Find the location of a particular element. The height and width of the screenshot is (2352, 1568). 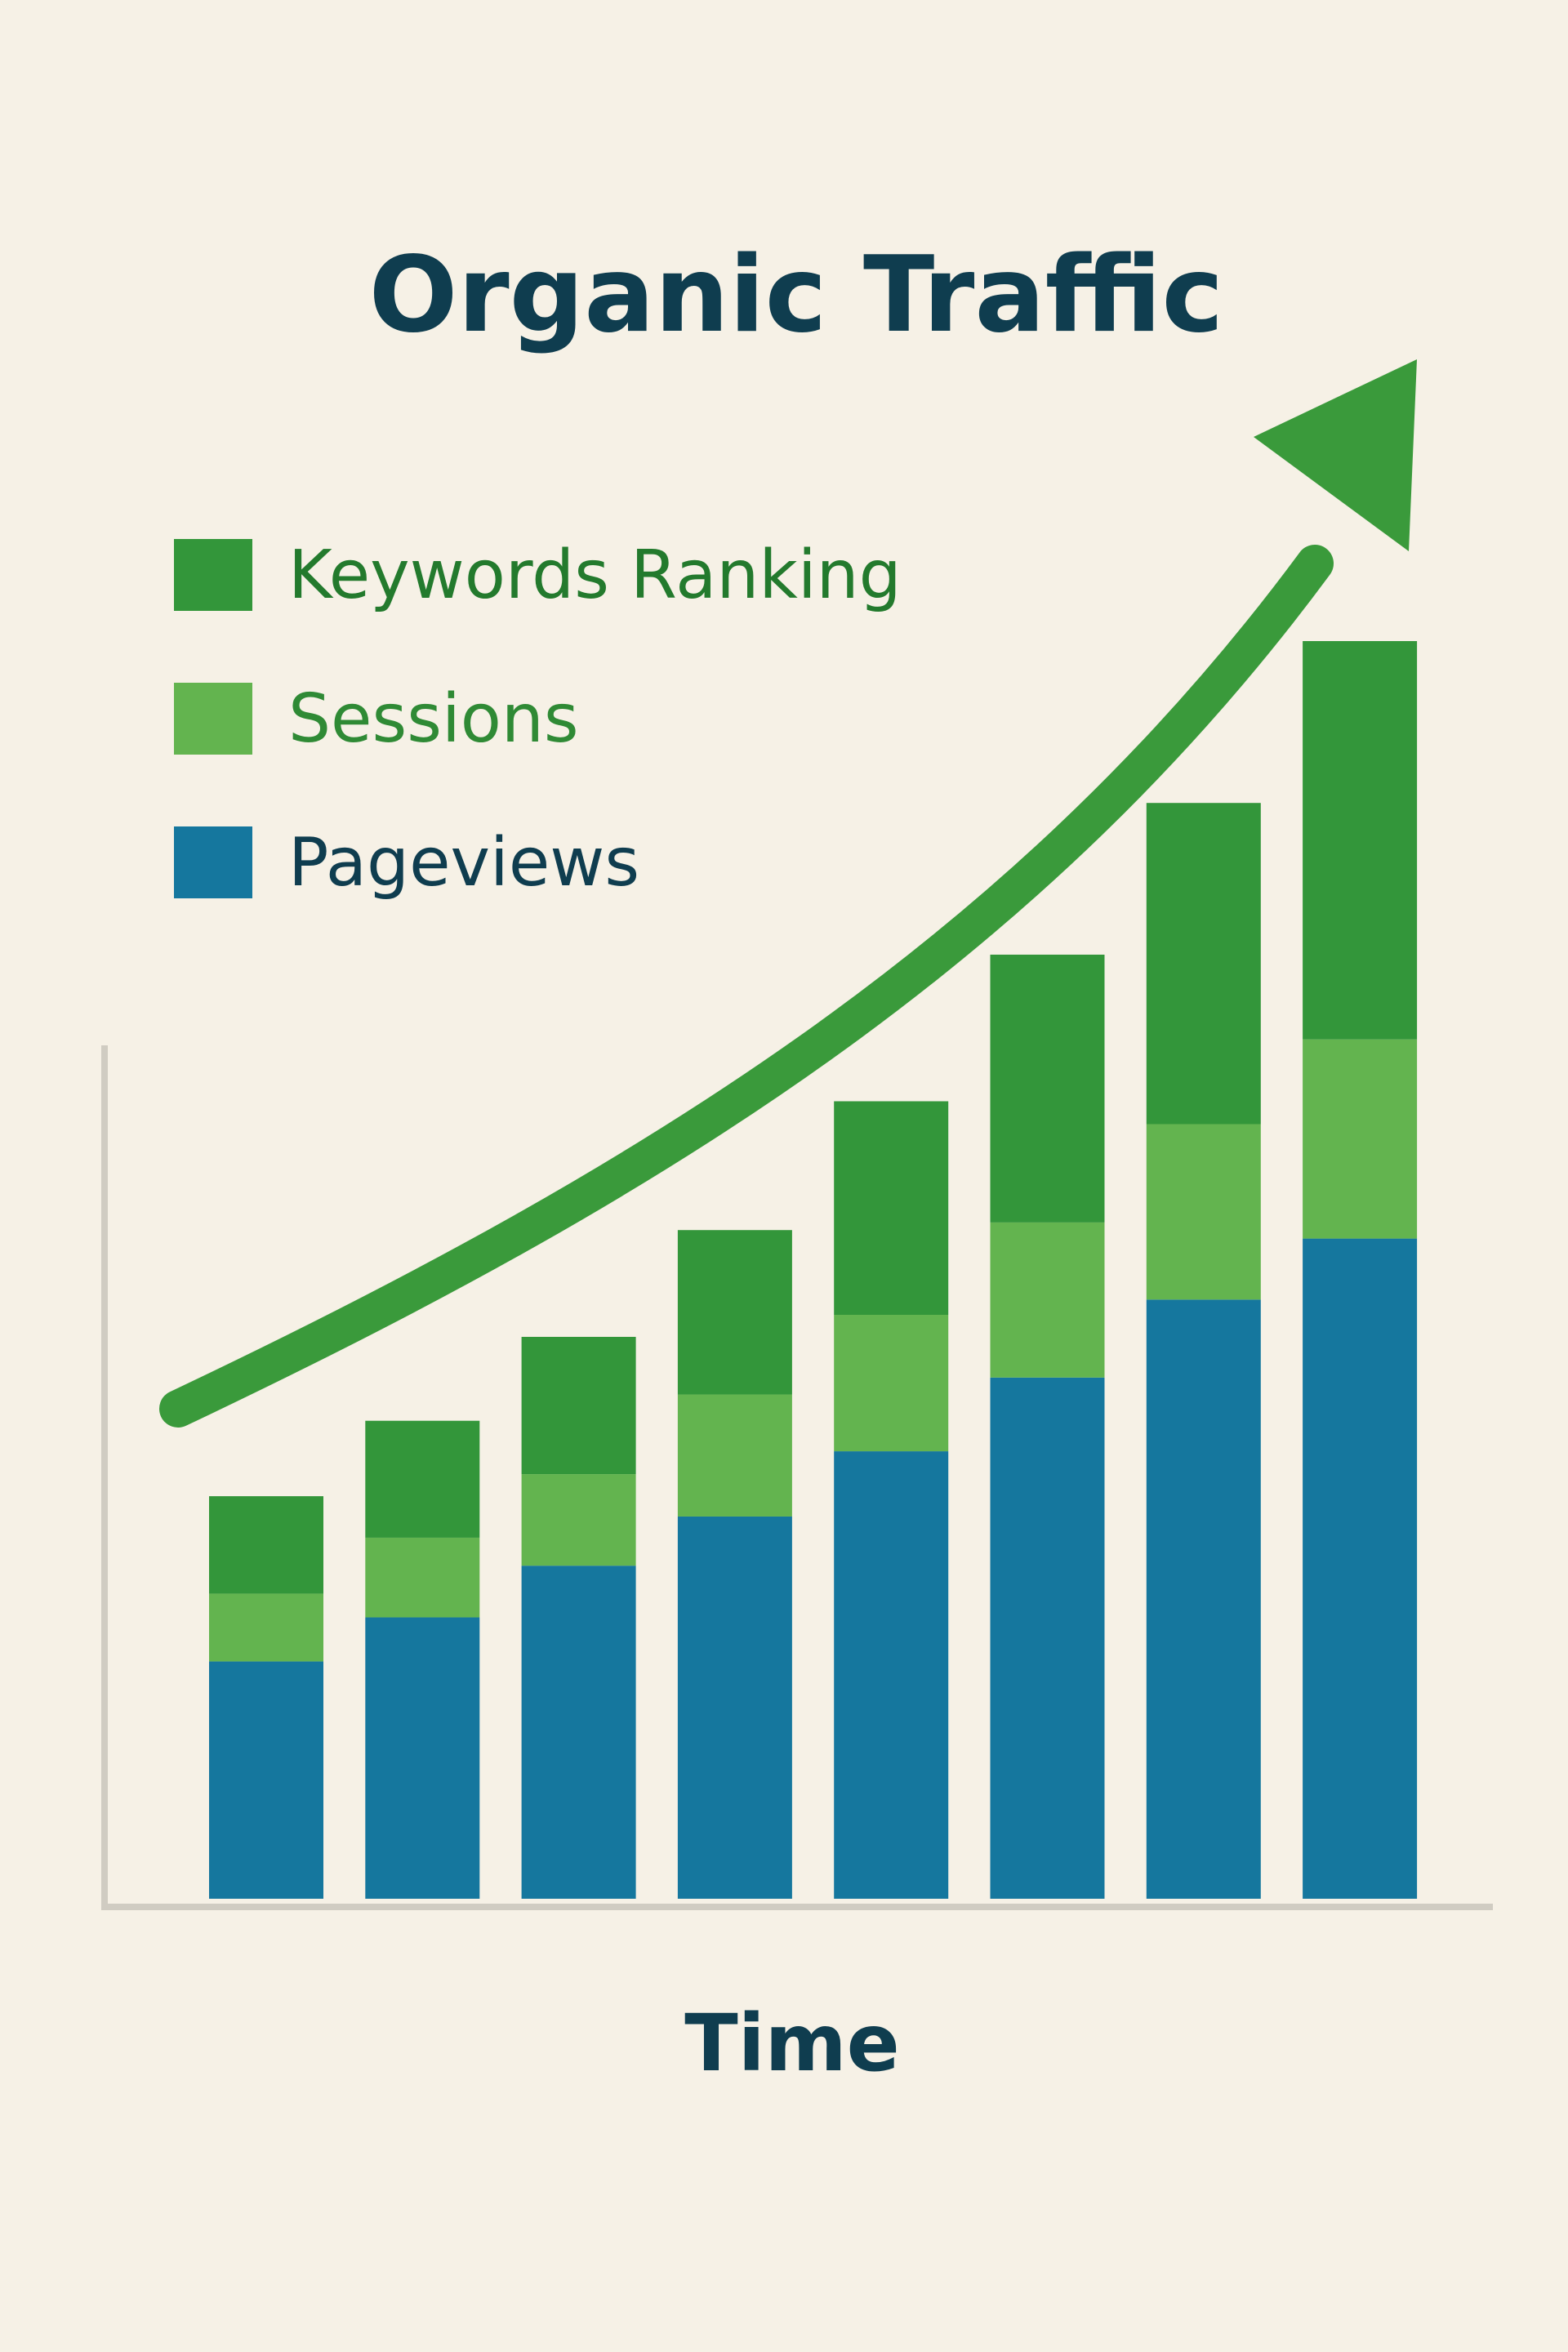

x-axis-label: Time is located at coordinates (792, 2043).